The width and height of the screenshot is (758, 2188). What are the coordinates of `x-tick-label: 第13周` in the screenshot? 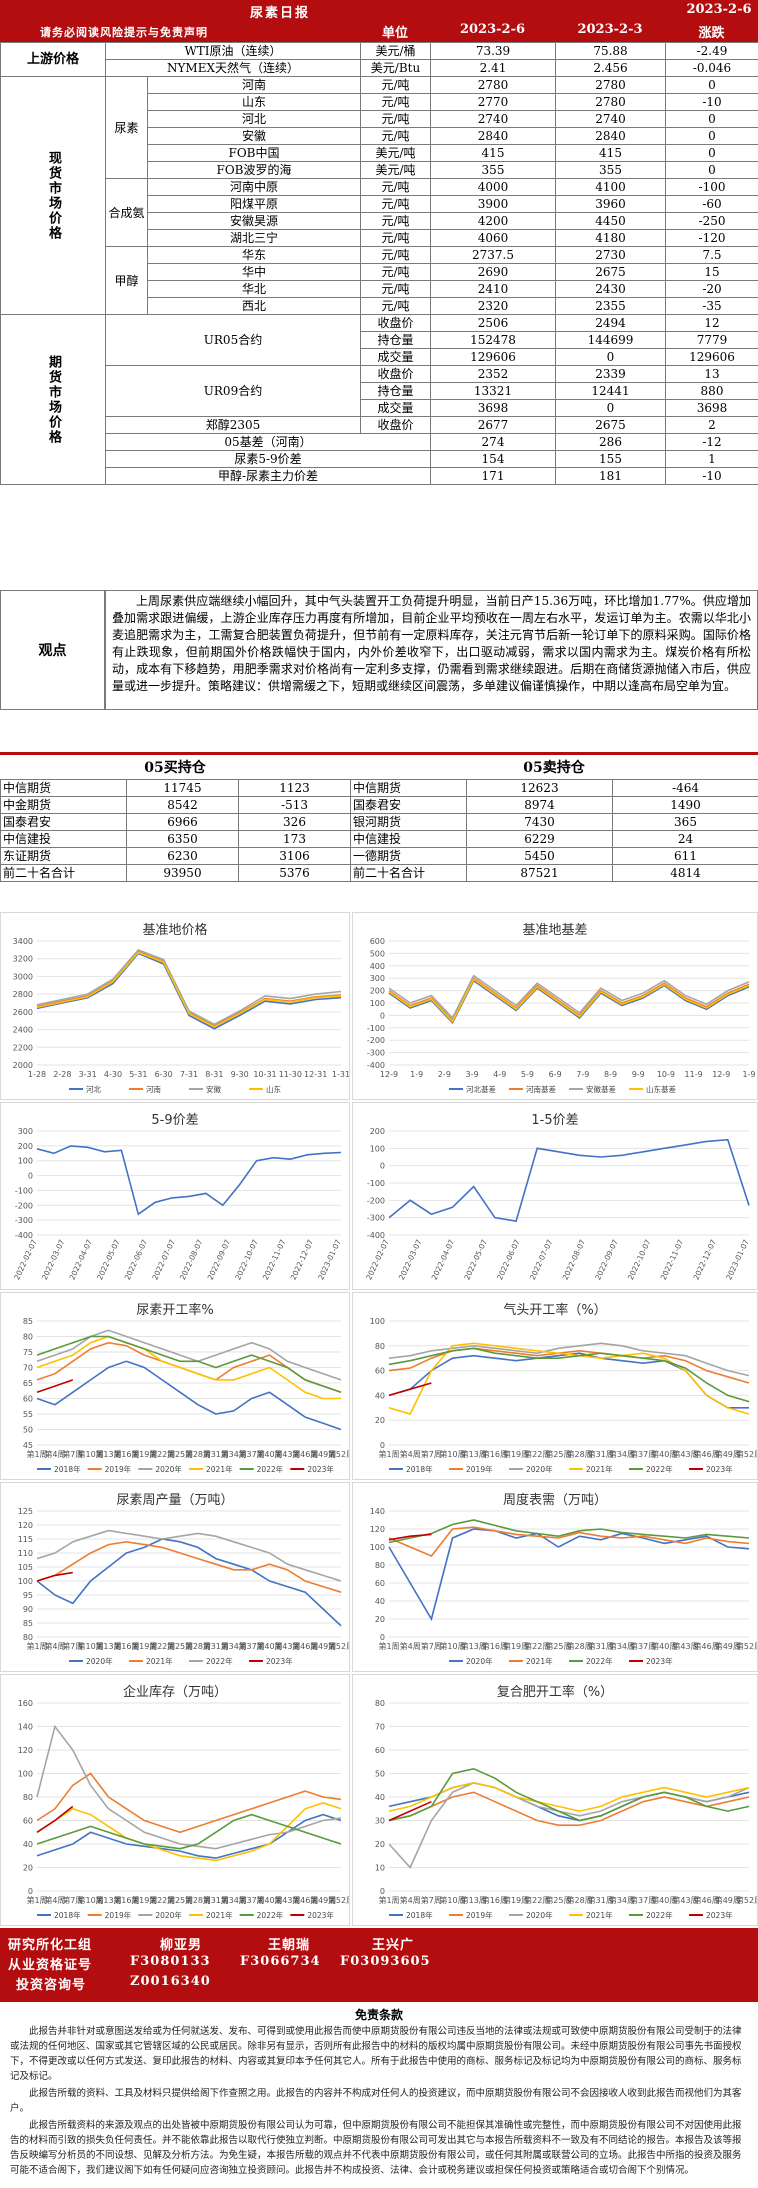 It's located at (108, 1454).